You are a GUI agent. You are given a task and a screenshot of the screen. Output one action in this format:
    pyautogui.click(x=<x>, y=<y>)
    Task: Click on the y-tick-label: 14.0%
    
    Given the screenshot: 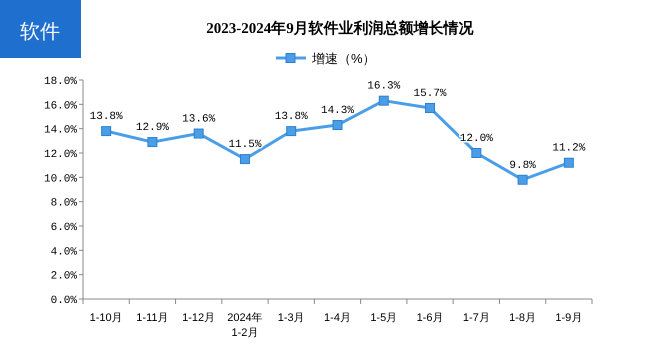 What is the action you would take?
    pyautogui.click(x=61, y=130)
    